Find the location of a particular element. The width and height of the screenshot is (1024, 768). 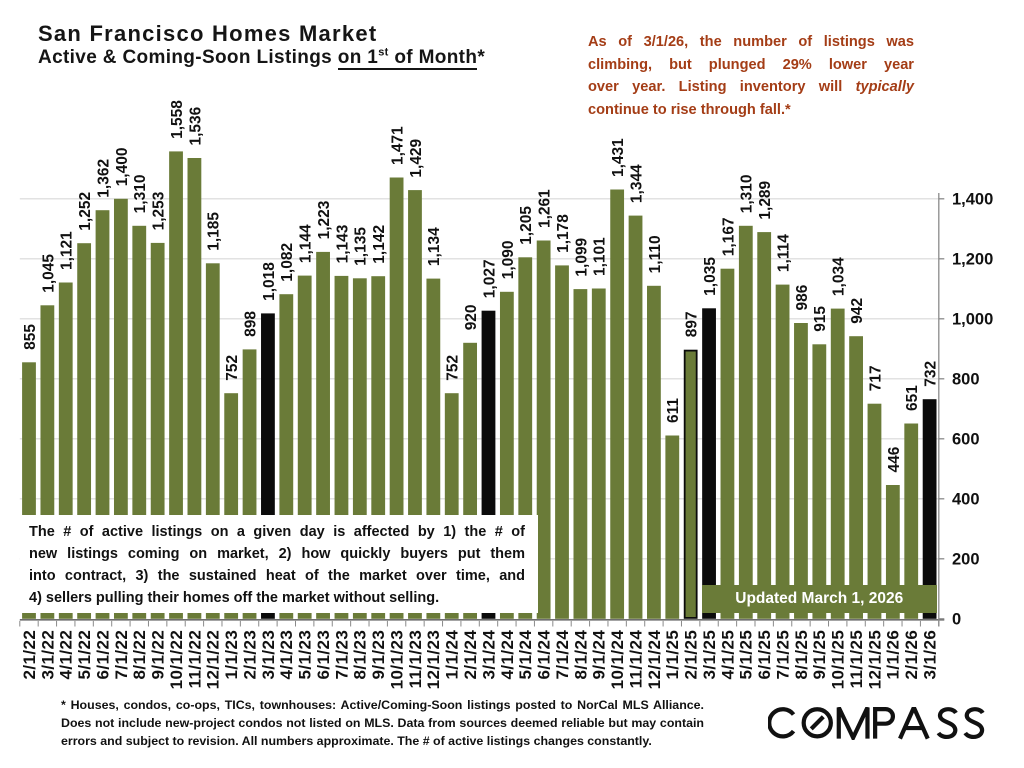

svg-text: 5/1/23 is located at coordinates (305, 655).